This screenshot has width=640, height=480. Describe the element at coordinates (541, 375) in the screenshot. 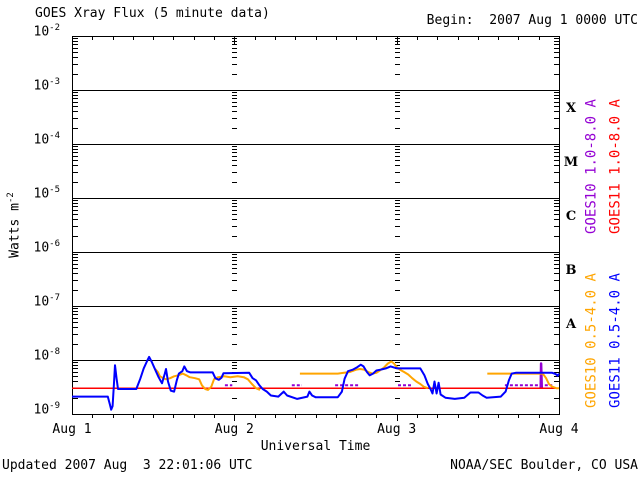

I see `series-goes10-1-0-8-0-a` at that location.